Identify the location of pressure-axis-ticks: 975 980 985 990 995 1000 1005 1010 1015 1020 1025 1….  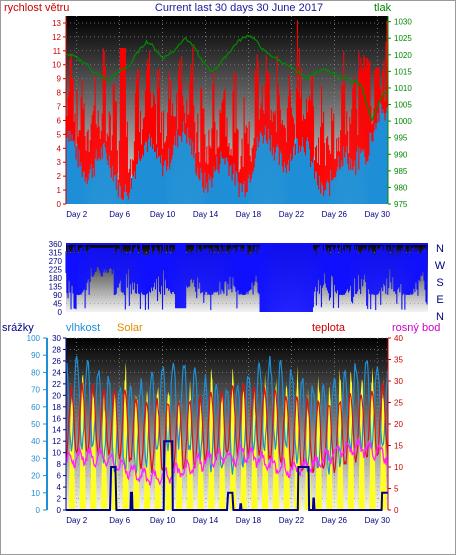
(400, 113).